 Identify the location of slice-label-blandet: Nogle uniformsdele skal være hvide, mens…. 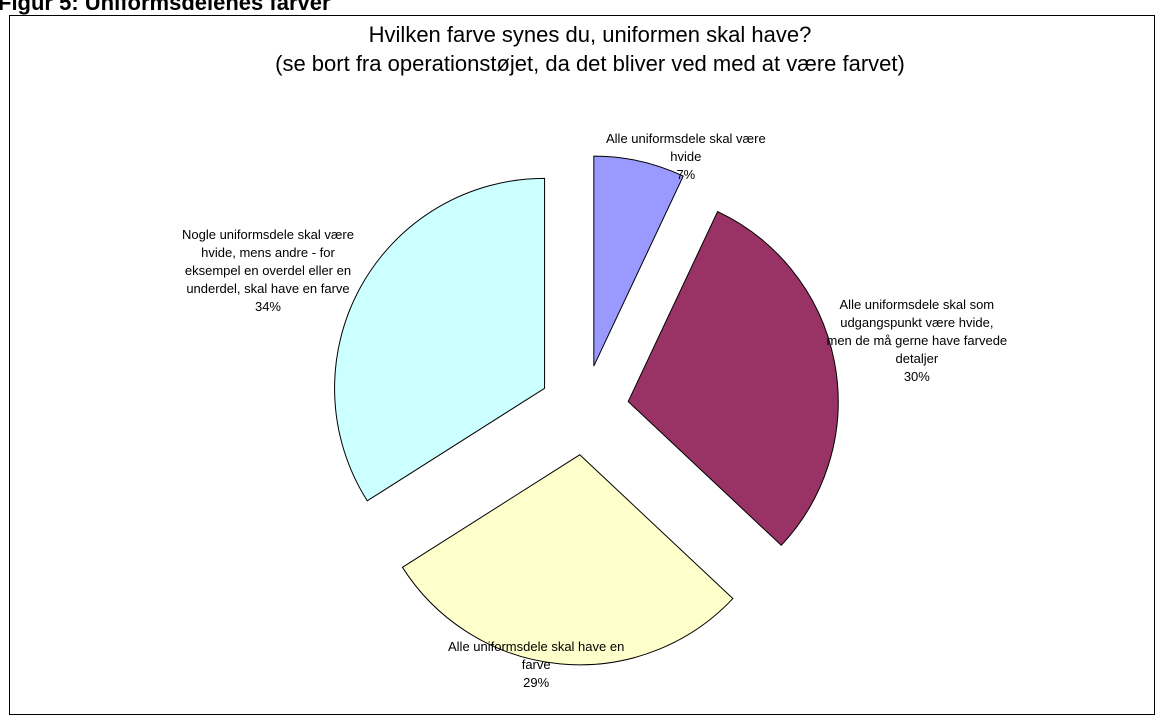
(268, 271).